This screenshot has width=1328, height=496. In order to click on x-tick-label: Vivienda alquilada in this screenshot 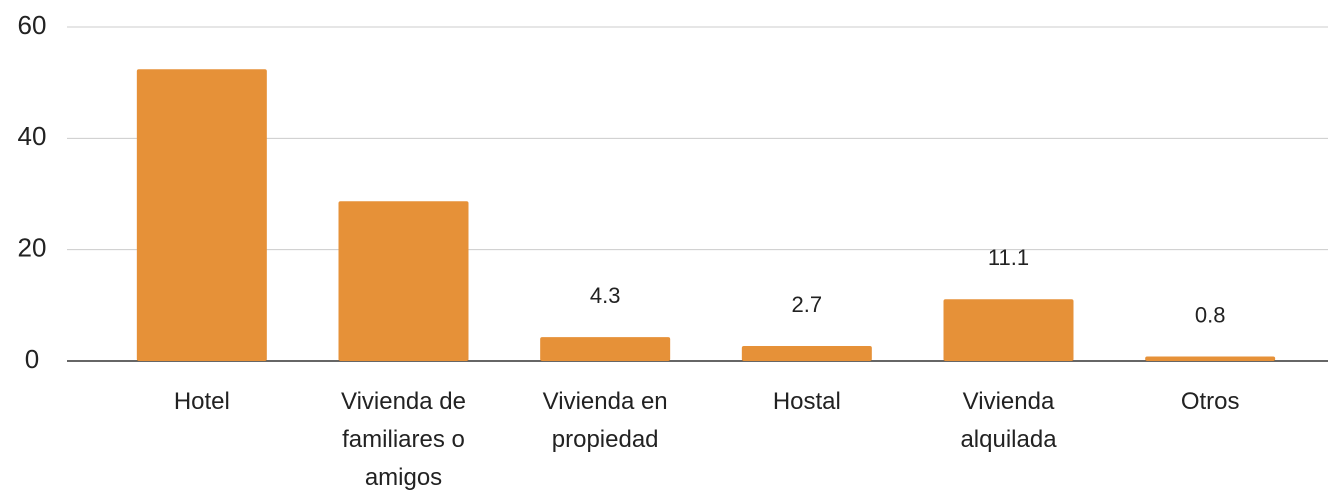, I will do `click(1008, 420)`.